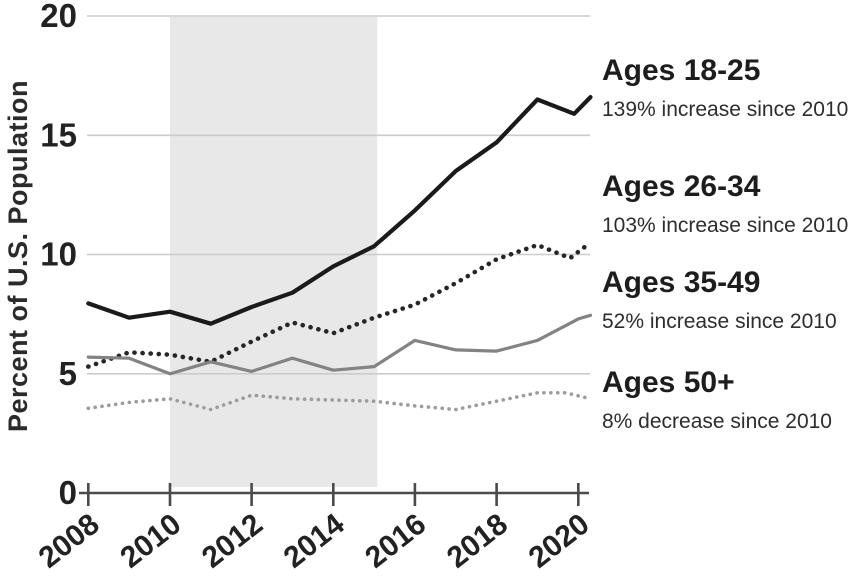  What do you see at coordinates (58, 254) in the screenshot?
I see `y-tick-label-10: 10` at bounding box center [58, 254].